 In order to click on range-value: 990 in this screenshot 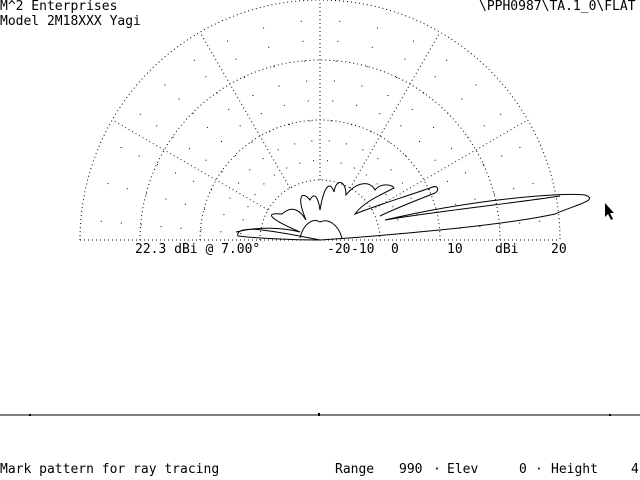, I will do `click(411, 469)`.